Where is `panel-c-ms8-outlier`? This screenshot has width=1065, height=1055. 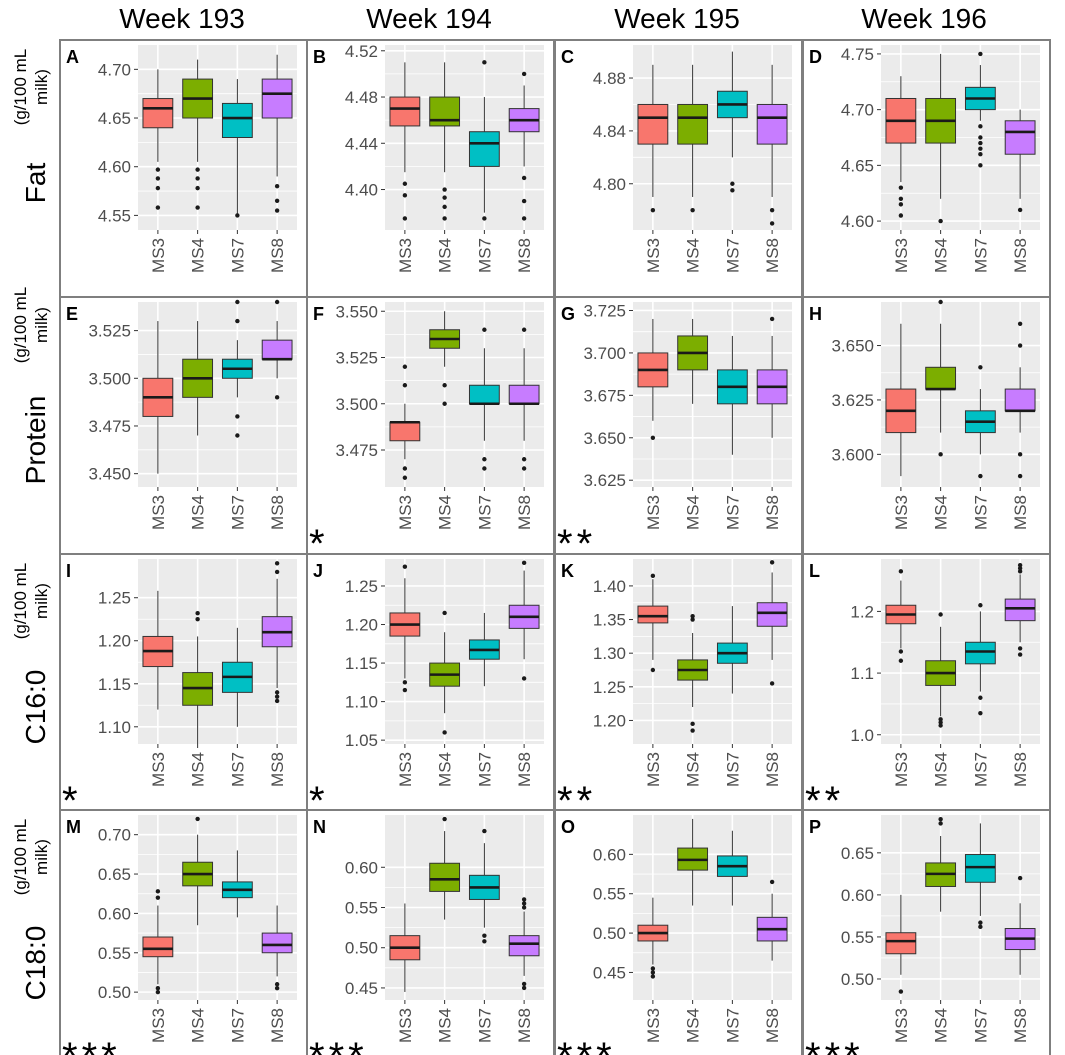
panel-c-ms8-outlier is located at coordinates (772, 210).